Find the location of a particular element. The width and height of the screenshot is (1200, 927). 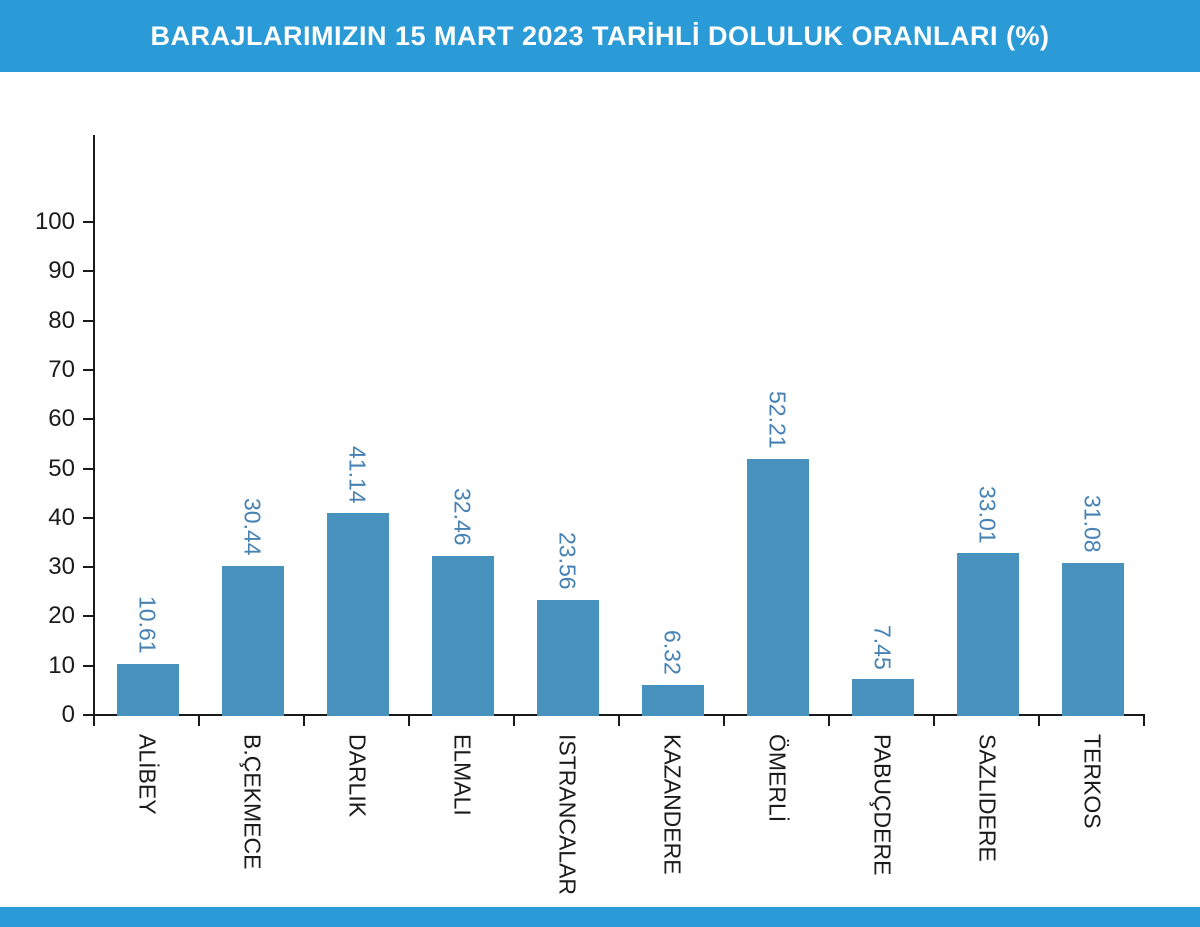

bar-value-label: 33.01 is located at coordinates (987, 514).